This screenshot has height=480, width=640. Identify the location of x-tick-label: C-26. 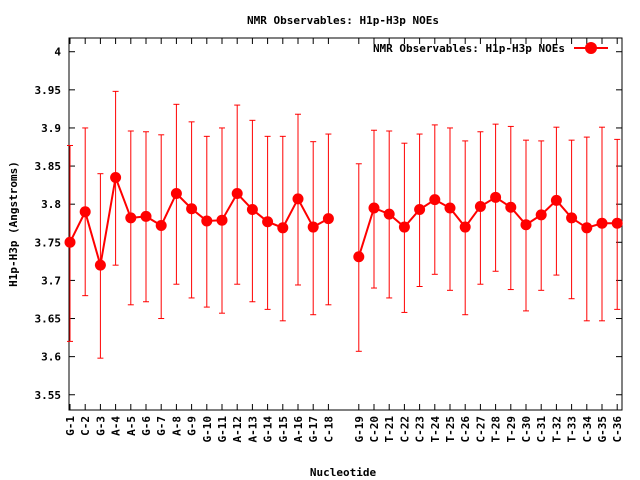
(465, 429).